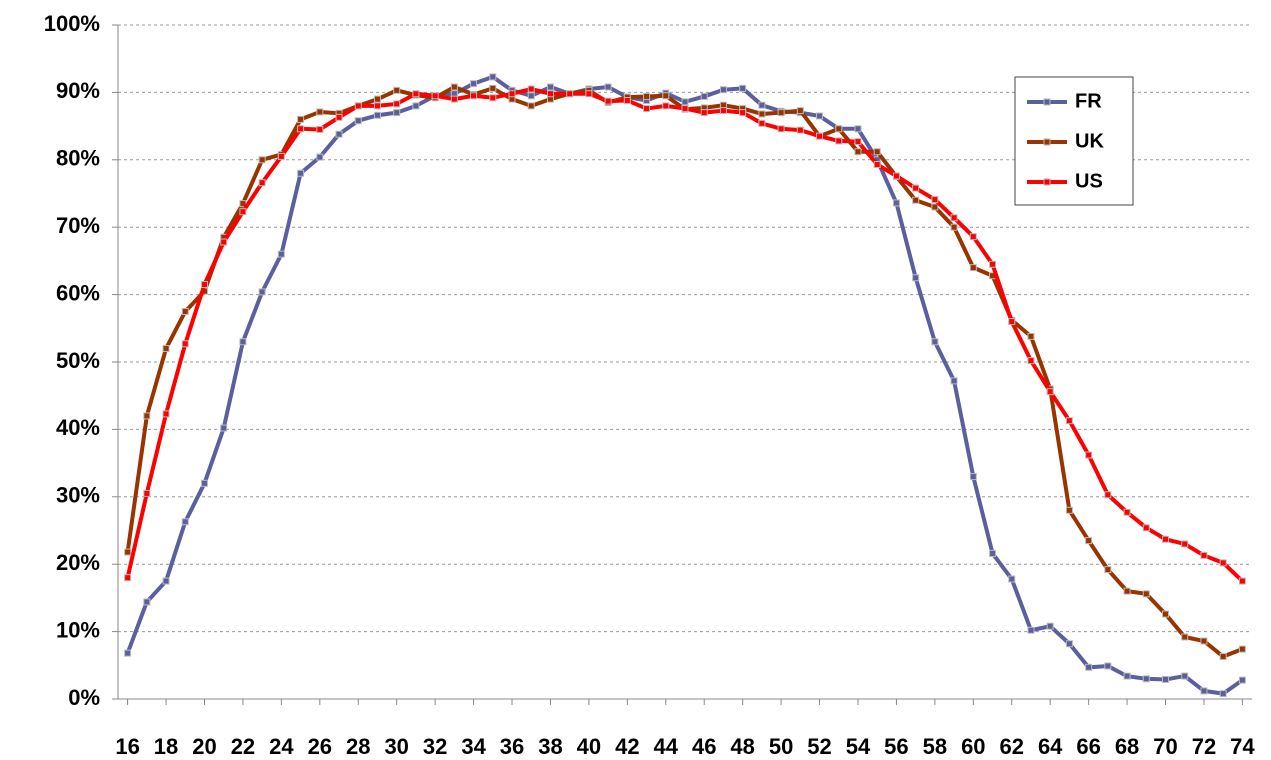 Image resolution: width=1271 pixels, height=760 pixels. Describe the element at coordinates (1074, 141) in the screenshot. I see `legend: FR UK US` at that location.